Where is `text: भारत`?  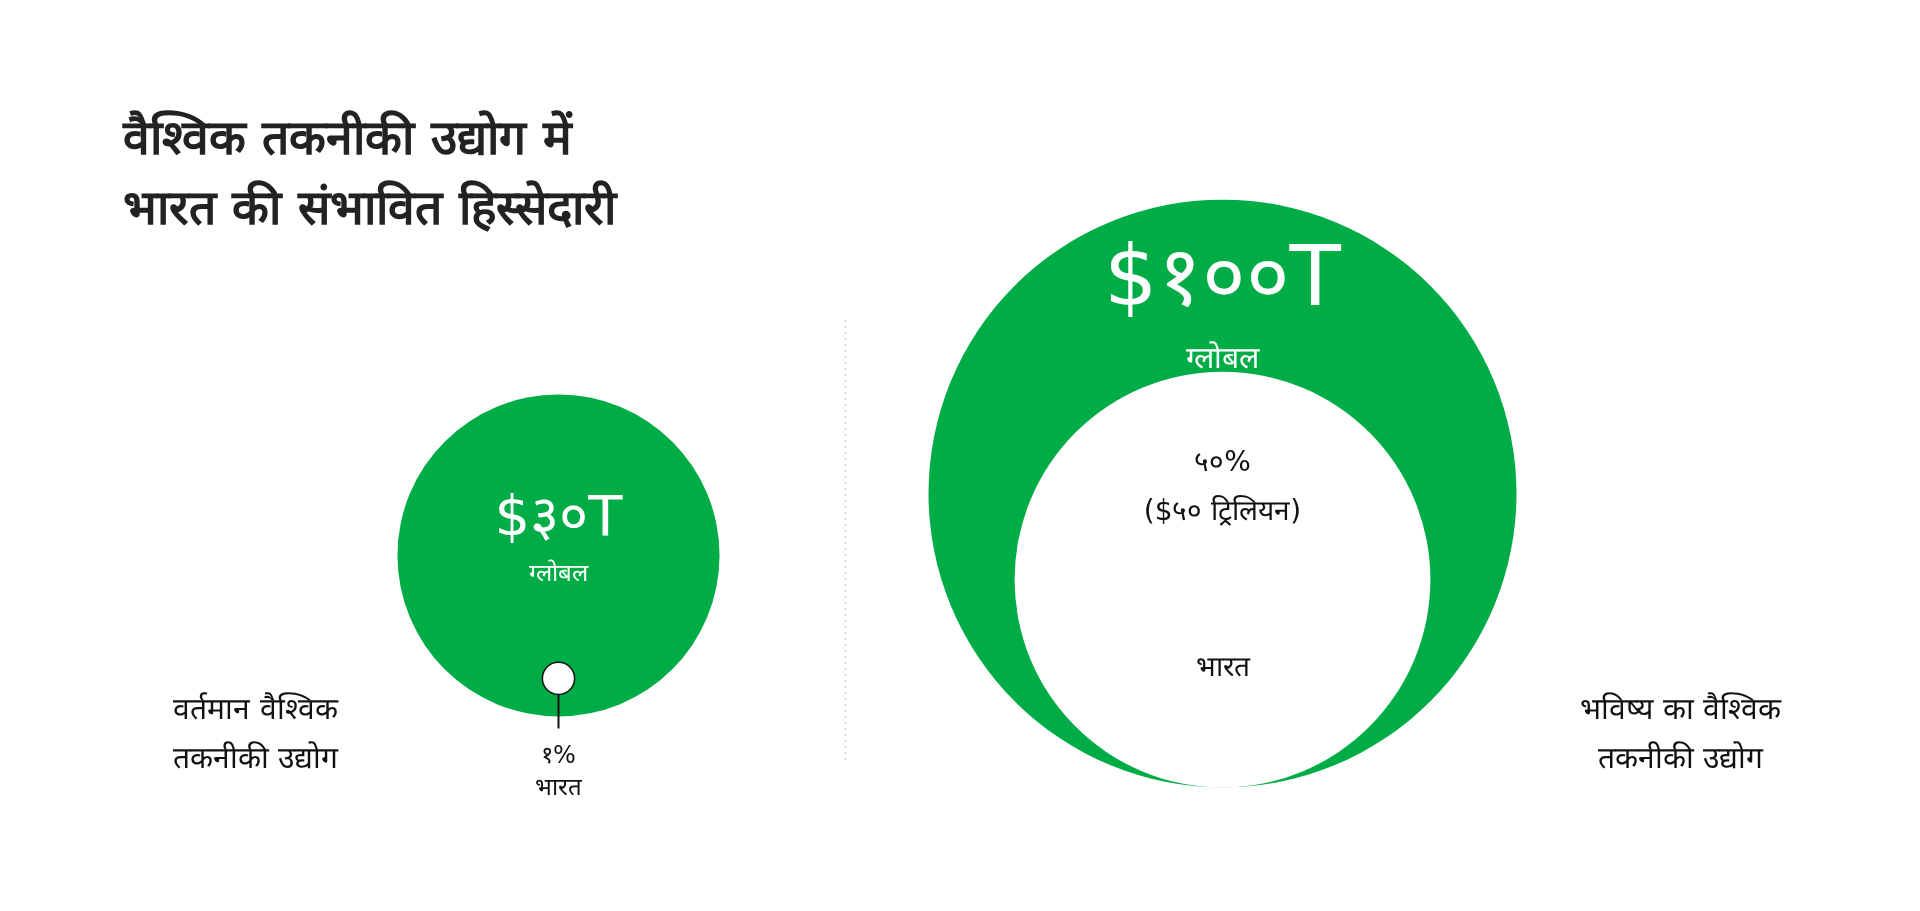
text: भारत is located at coordinates (558, 786).